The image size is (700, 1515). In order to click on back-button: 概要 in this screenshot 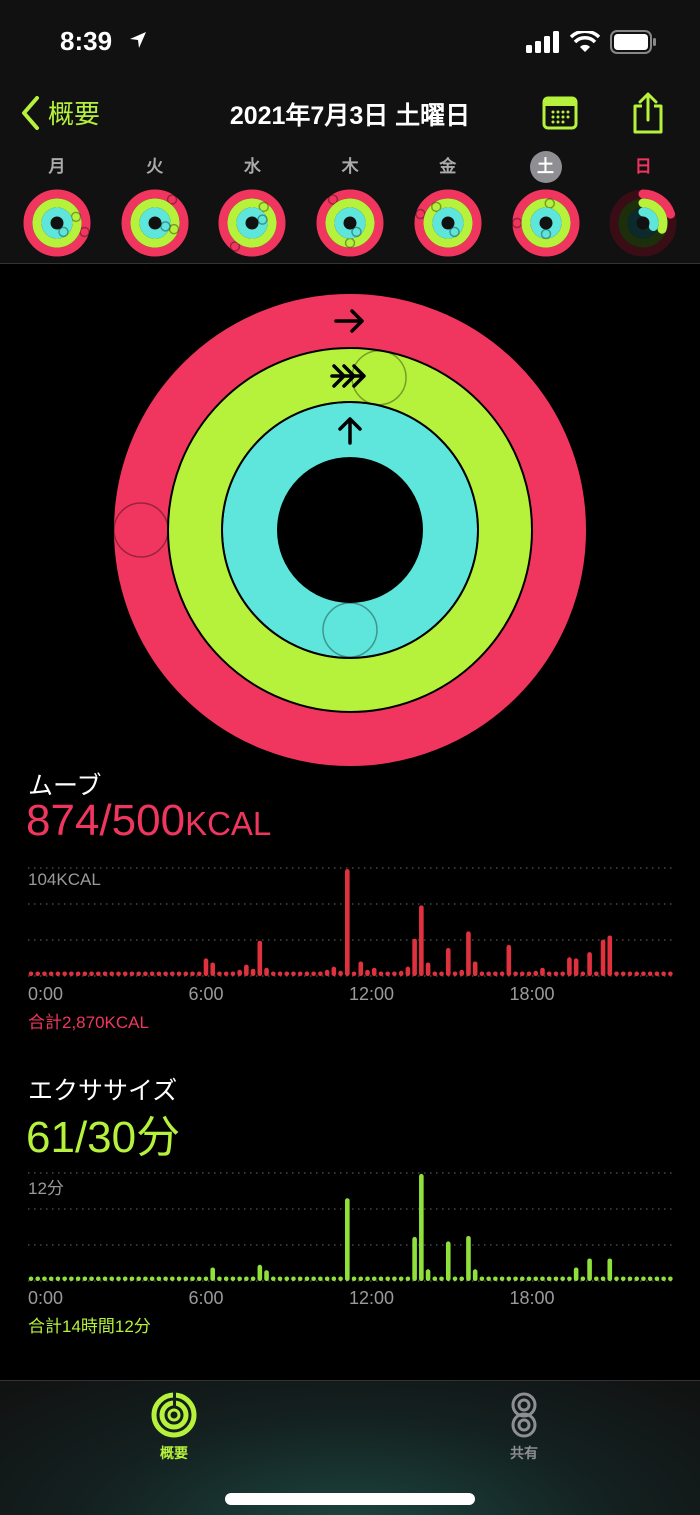, I will do `click(60, 112)`.